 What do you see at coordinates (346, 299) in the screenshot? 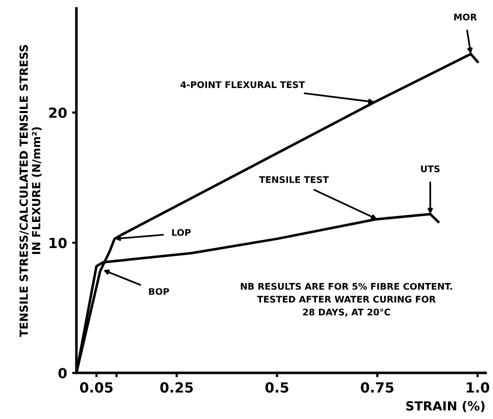
I see `annotation: NB RESULTS ARE FOR 5% FIBRE CONTENT. TESTED AFTER WATER CURING FOR 28 DAYS, AT 20°C` at bounding box center [346, 299].